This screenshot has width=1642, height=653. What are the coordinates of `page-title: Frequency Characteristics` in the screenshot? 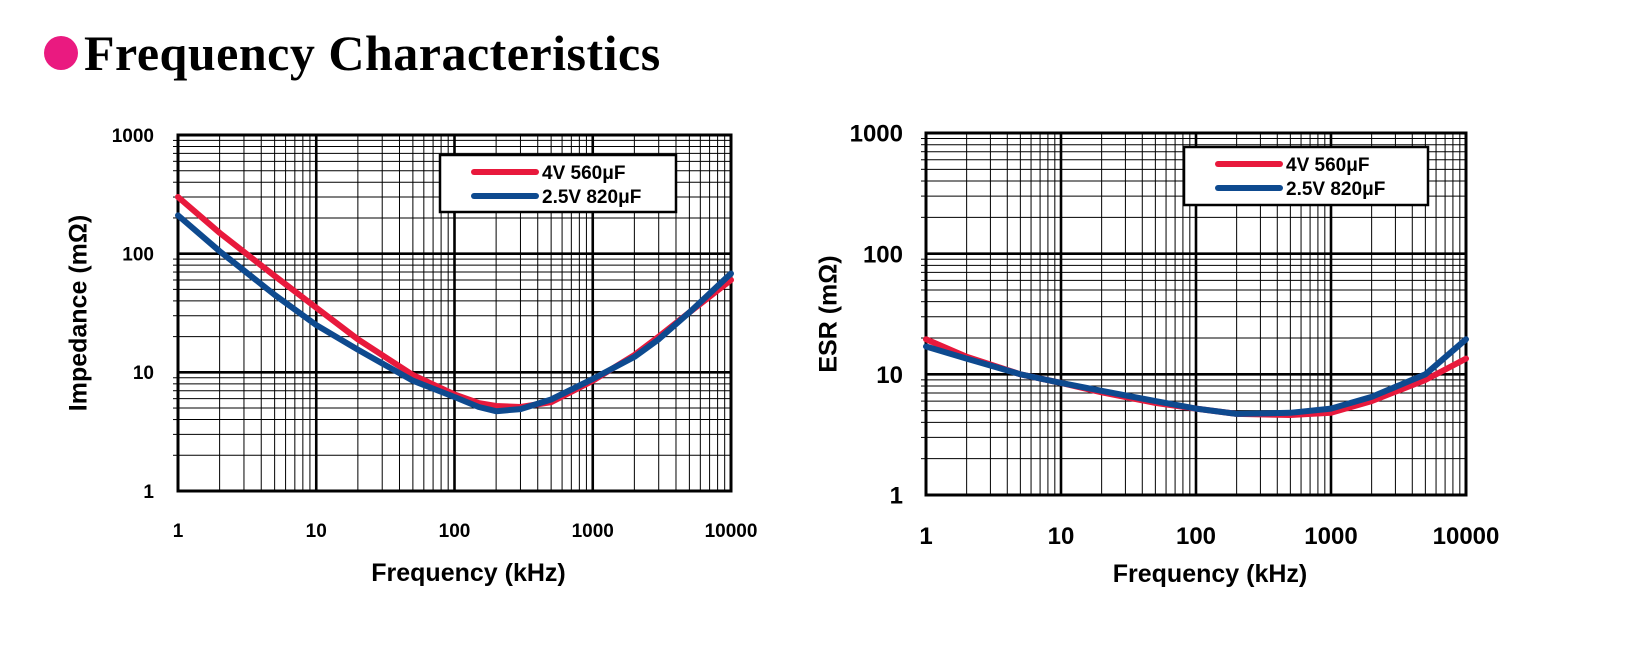 It's located at (372, 53).